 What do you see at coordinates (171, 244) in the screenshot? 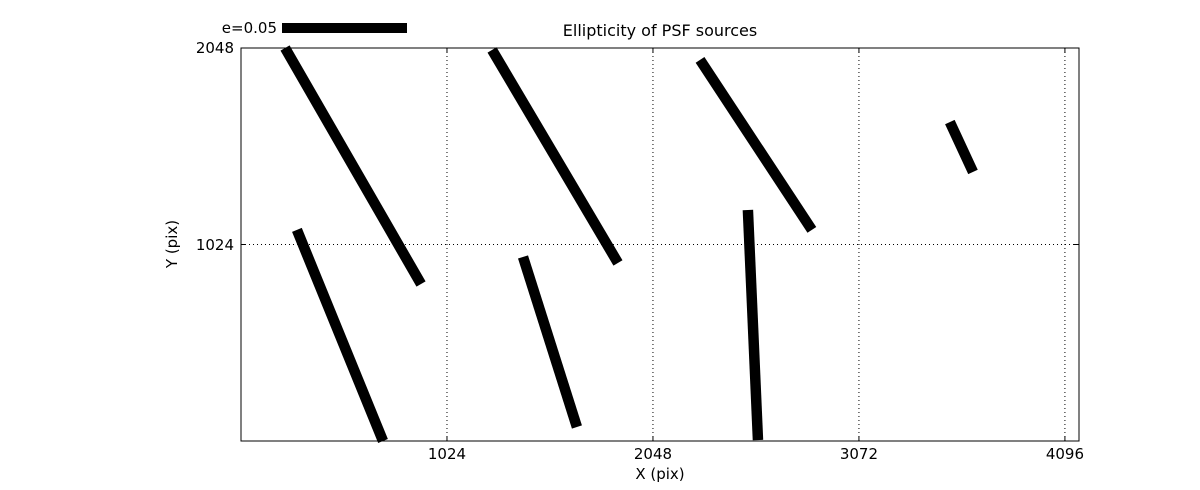
I see `y-axis-label: Y (pix)` at bounding box center [171, 244].